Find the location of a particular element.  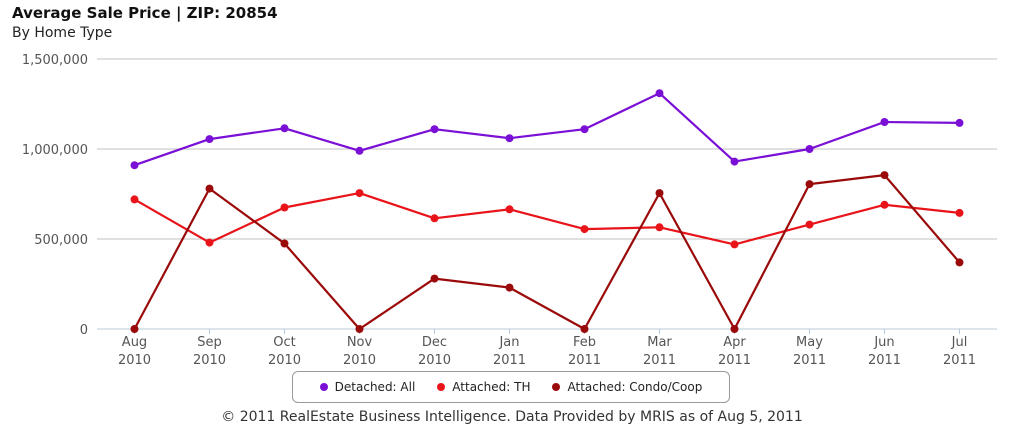

x-tick-label-month: Nov is located at coordinates (360, 342).